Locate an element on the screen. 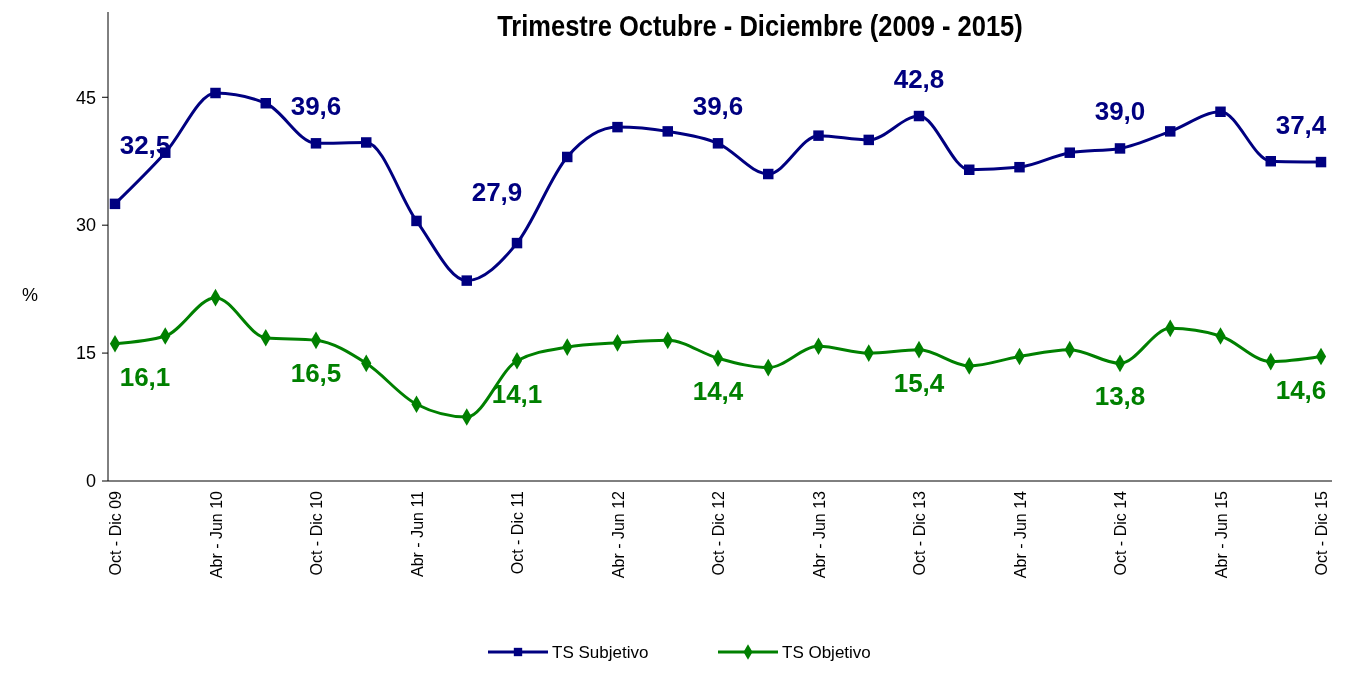  x-tick-label: Abr - Jun 11 is located at coordinates (417, 533).